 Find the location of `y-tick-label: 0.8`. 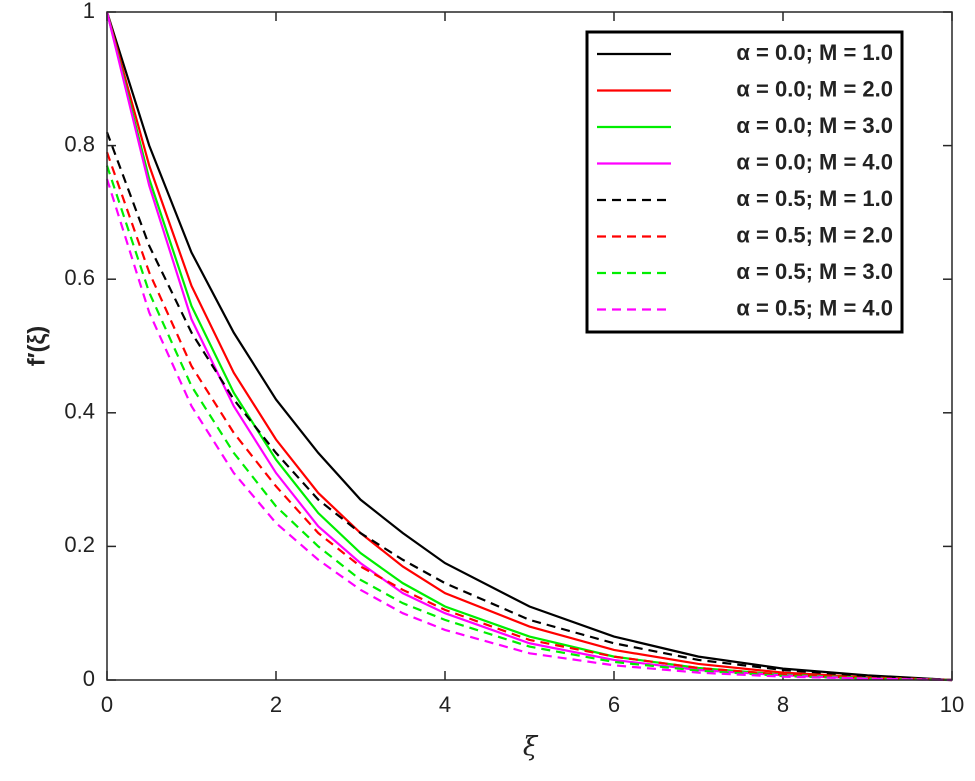

y-tick-label: 0.8 is located at coordinates (79, 143).